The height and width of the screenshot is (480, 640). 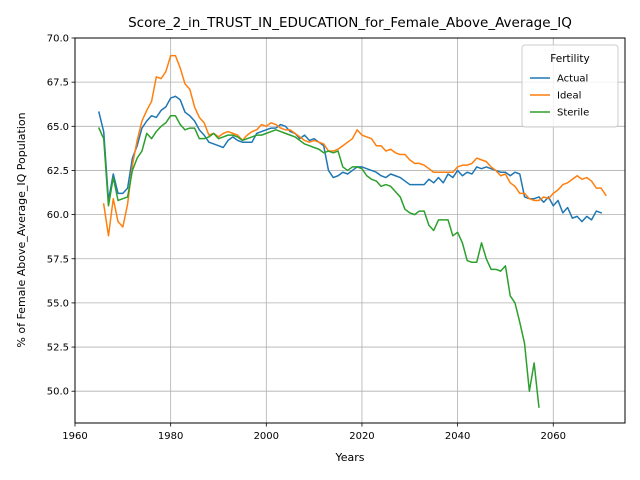 What do you see at coordinates (572, 79) in the screenshot?
I see `legend-label-actual: Actual` at bounding box center [572, 79].